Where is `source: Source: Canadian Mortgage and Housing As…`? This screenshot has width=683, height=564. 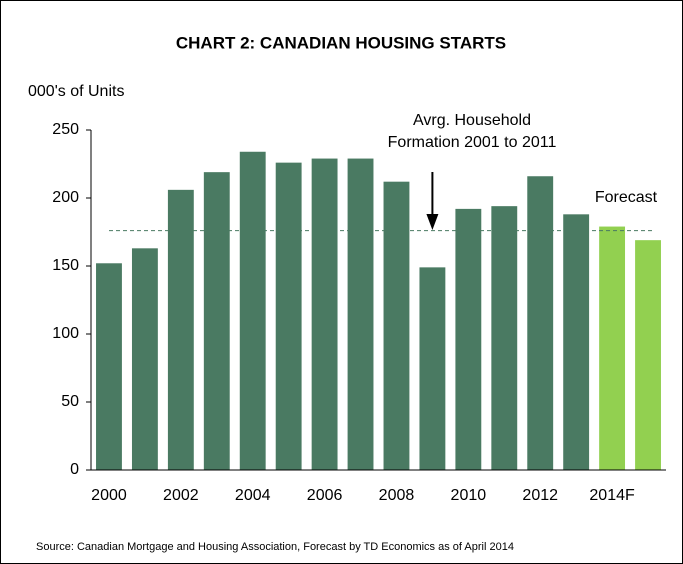 source: Source: Canadian Mortgage and Housing As… is located at coordinates (275, 547).